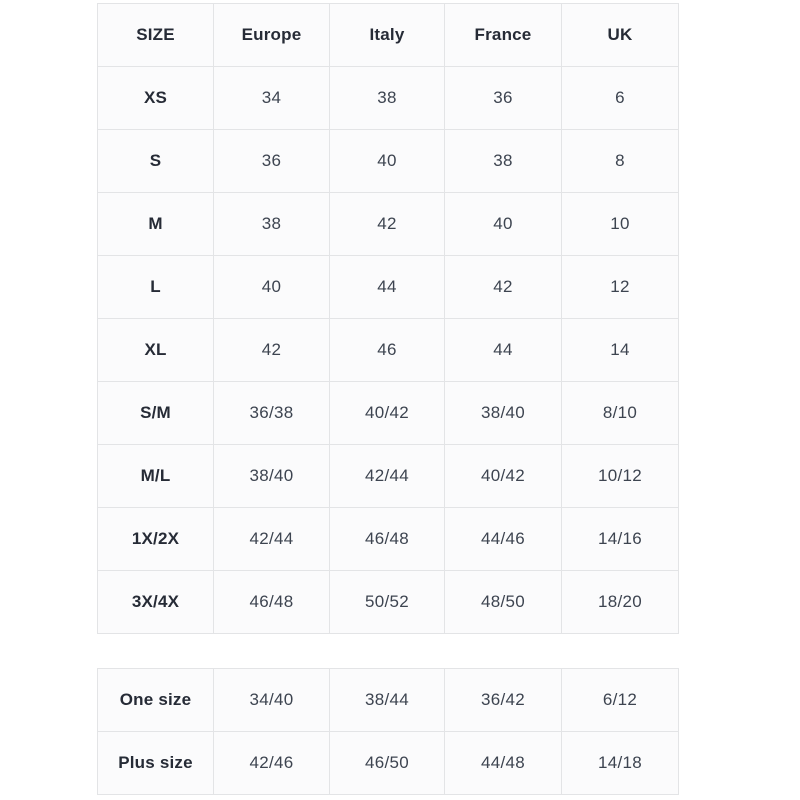 The width and height of the screenshot is (800, 800). I want to click on cell-uk: 14, so click(620, 350).